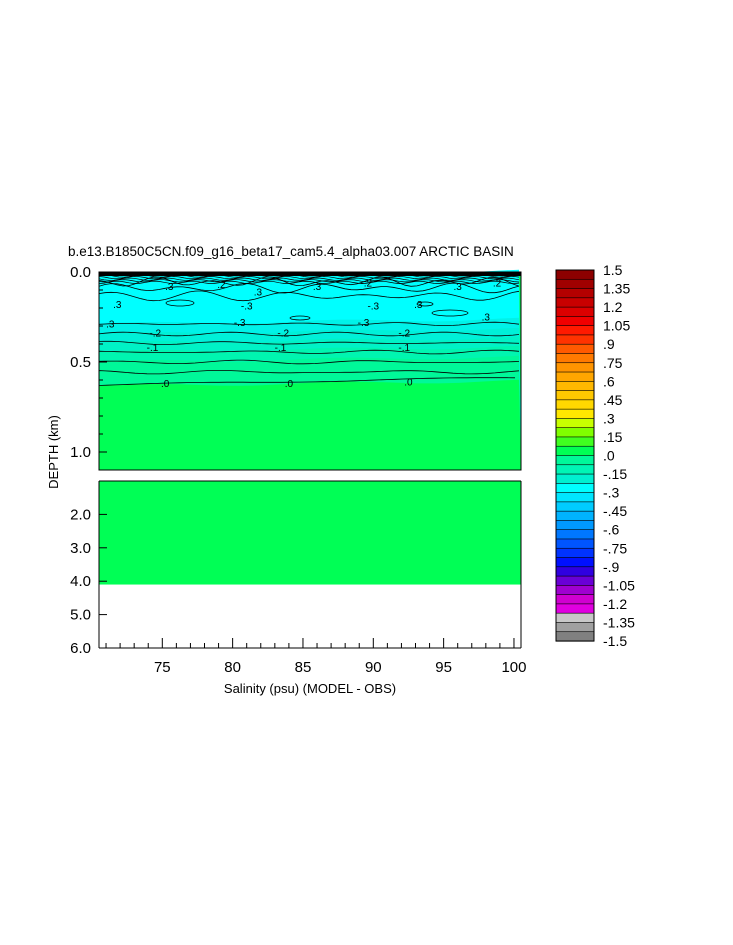 The width and height of the screenshot is (733, 945). I want to click on colorbar-label: .9, so click(609, 344).